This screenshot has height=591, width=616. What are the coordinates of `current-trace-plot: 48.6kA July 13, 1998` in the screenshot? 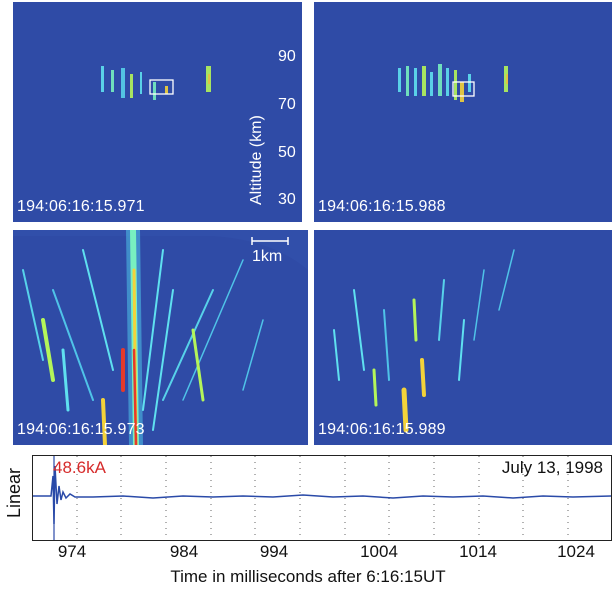 It's located at (322, 498).